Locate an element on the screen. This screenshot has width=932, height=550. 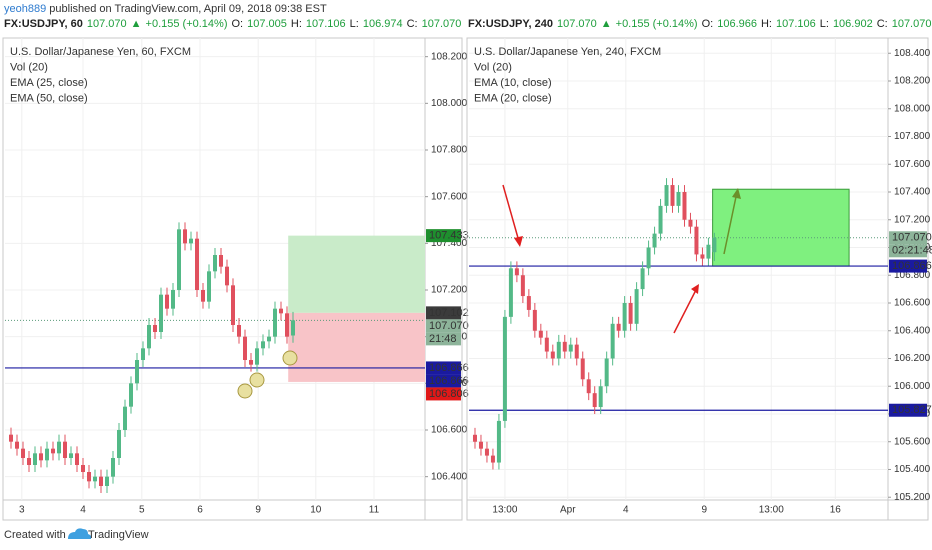
y-tick-label: 108.200 is located at coordinates (912, 81).